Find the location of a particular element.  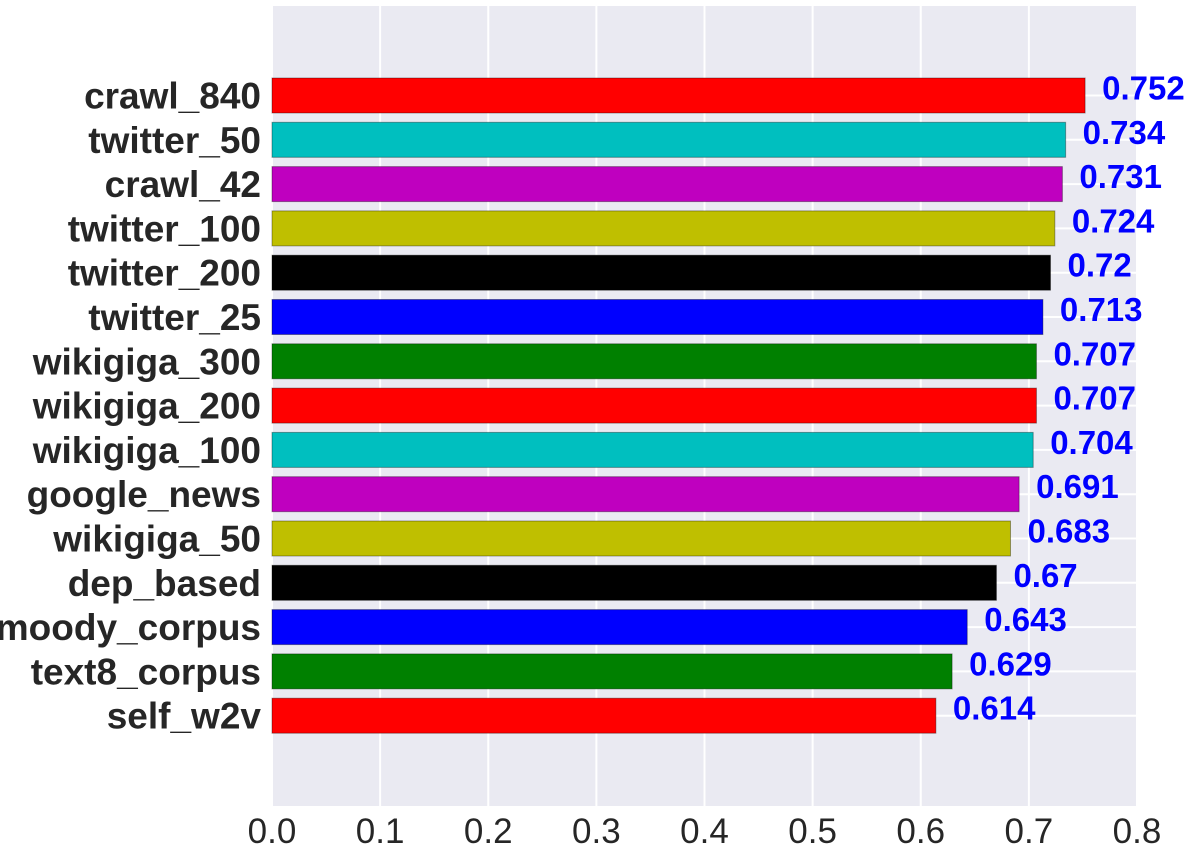

x-tick-label: 0.4 is located at coordinates (704, 831).